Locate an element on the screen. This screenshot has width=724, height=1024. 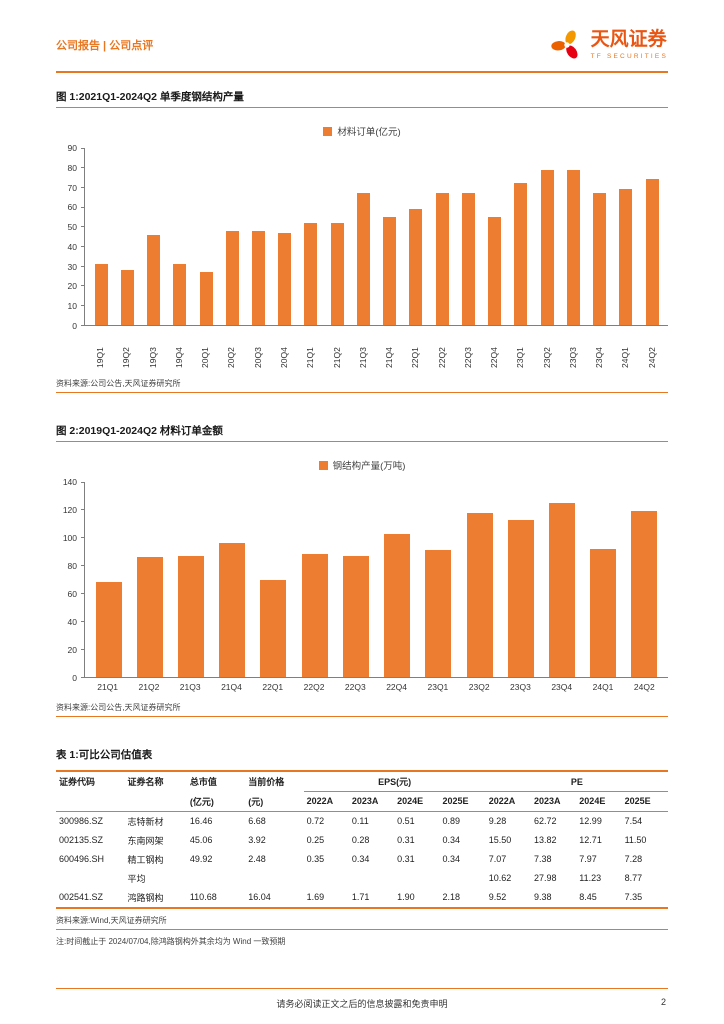
x-axis-label: 22Q4 is located at coordinates (494, 357).